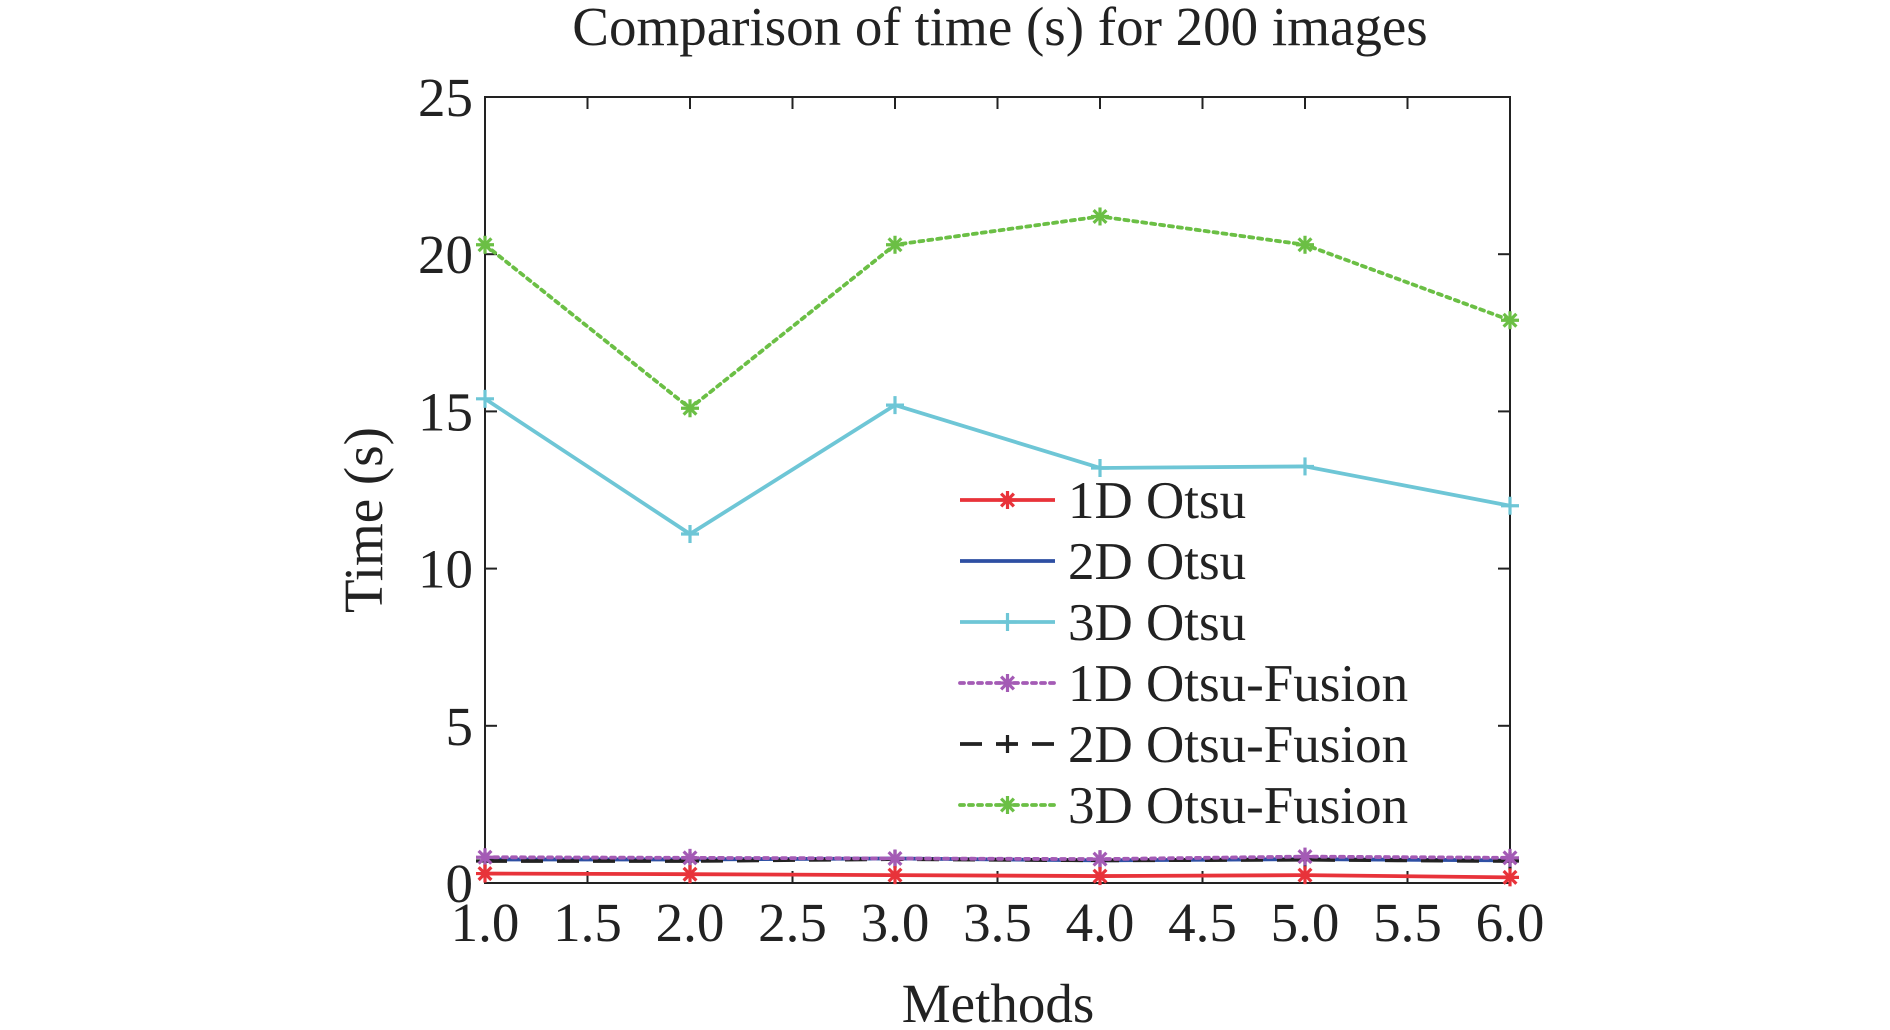 The width and height of the screenshot is (1890, 1030). I want to click on y-tick-label: 10, so click(445, 569).